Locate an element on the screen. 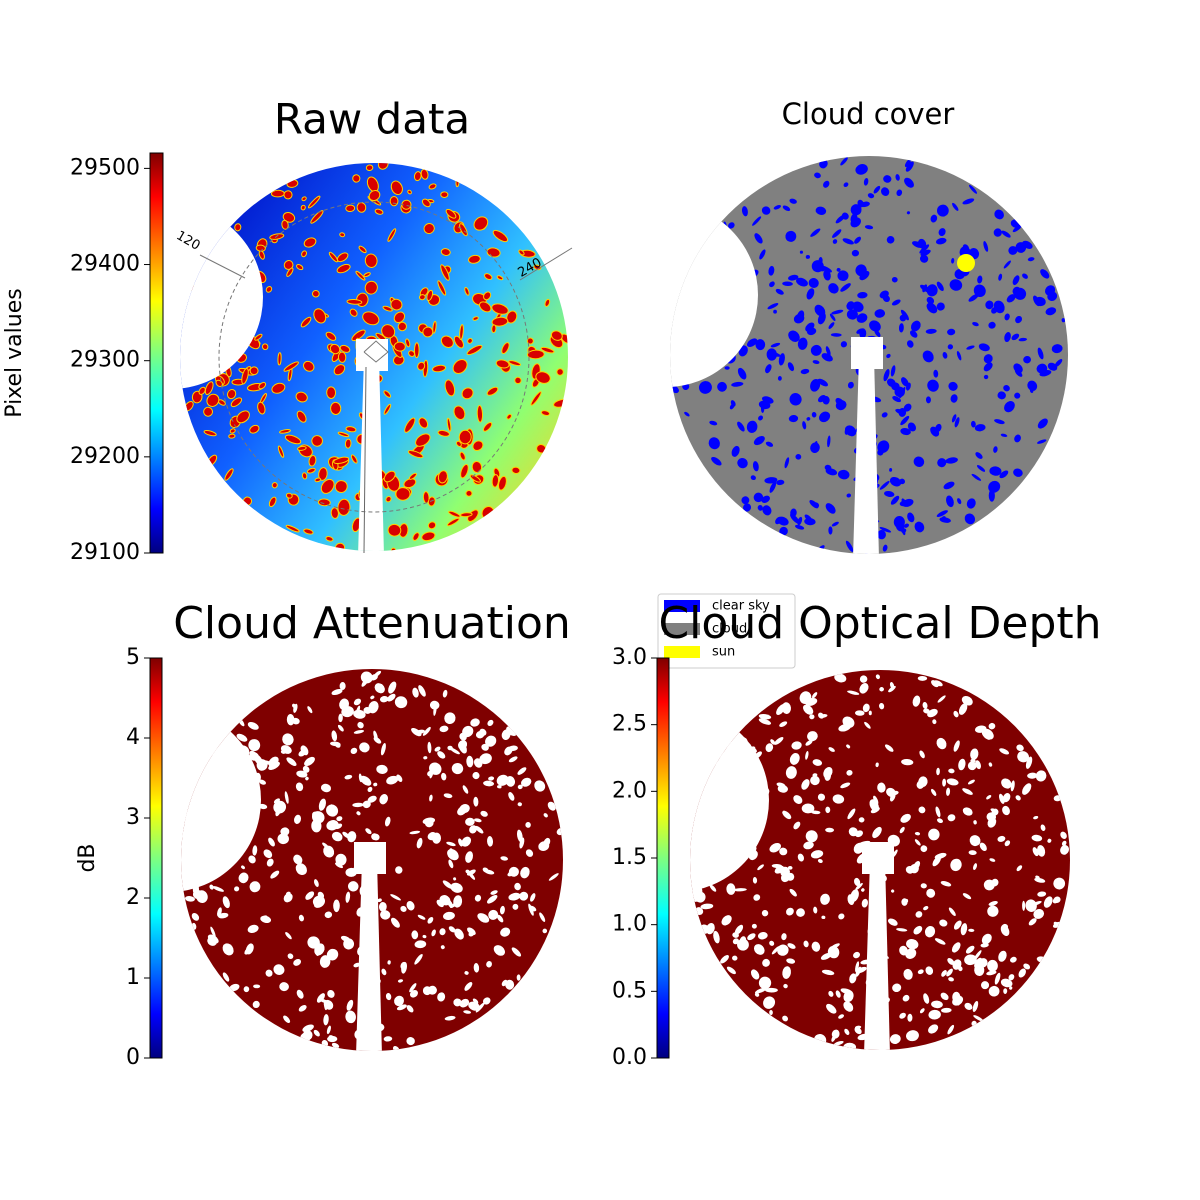 This screenshot has width=1200, height=1200. panel-title: Cloud Attenuation is located at coordinates (372, 623).